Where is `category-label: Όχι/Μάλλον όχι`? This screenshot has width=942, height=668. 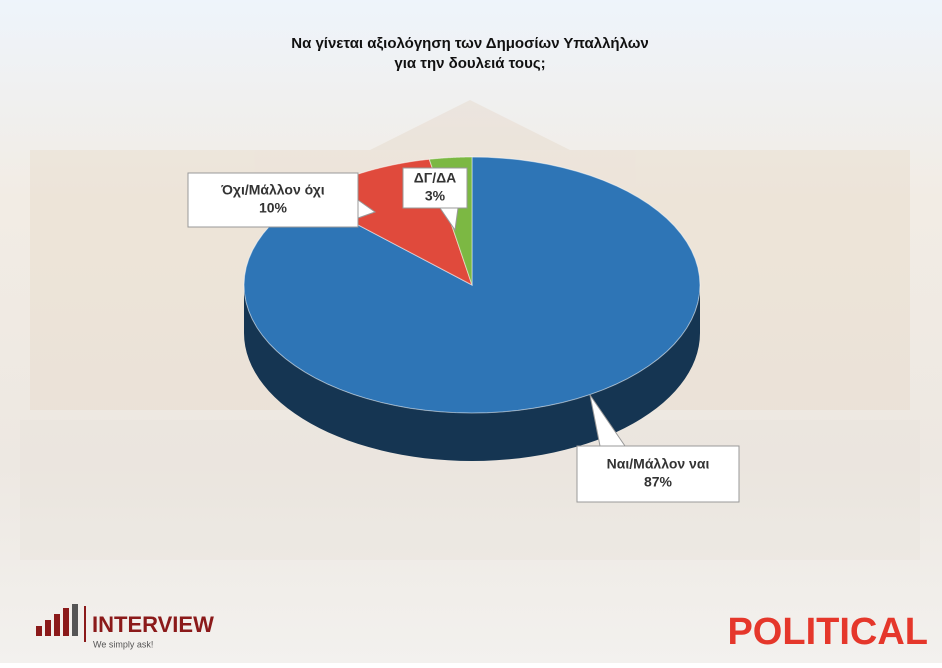
category-label: Όχι/Μάλλον όχι is located at coordinates (272, 190).